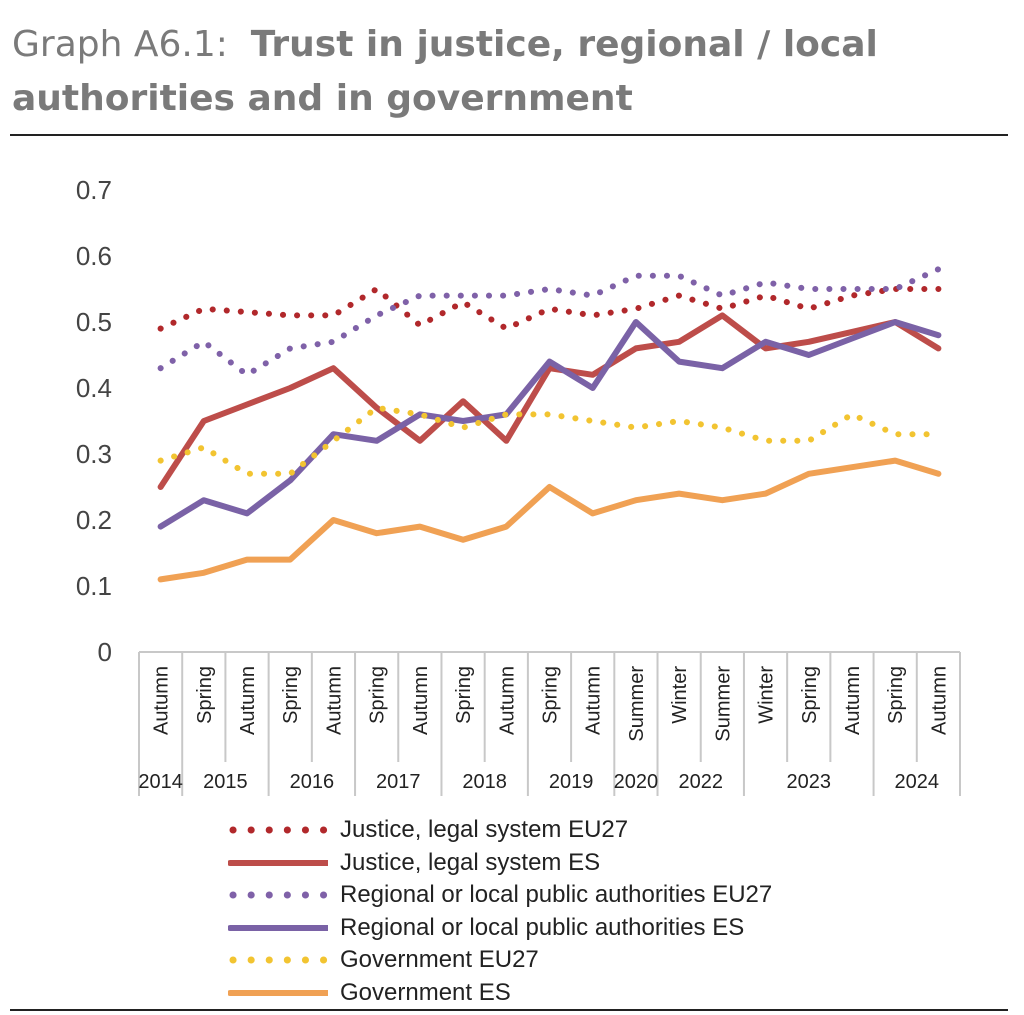 Image resolution: width=1024 pixels, height=1015 pixels. What do you see at coordinates (312, 782) in the screenshot?
I see `x-year-label: 2016` at bounding box center [312, 782].